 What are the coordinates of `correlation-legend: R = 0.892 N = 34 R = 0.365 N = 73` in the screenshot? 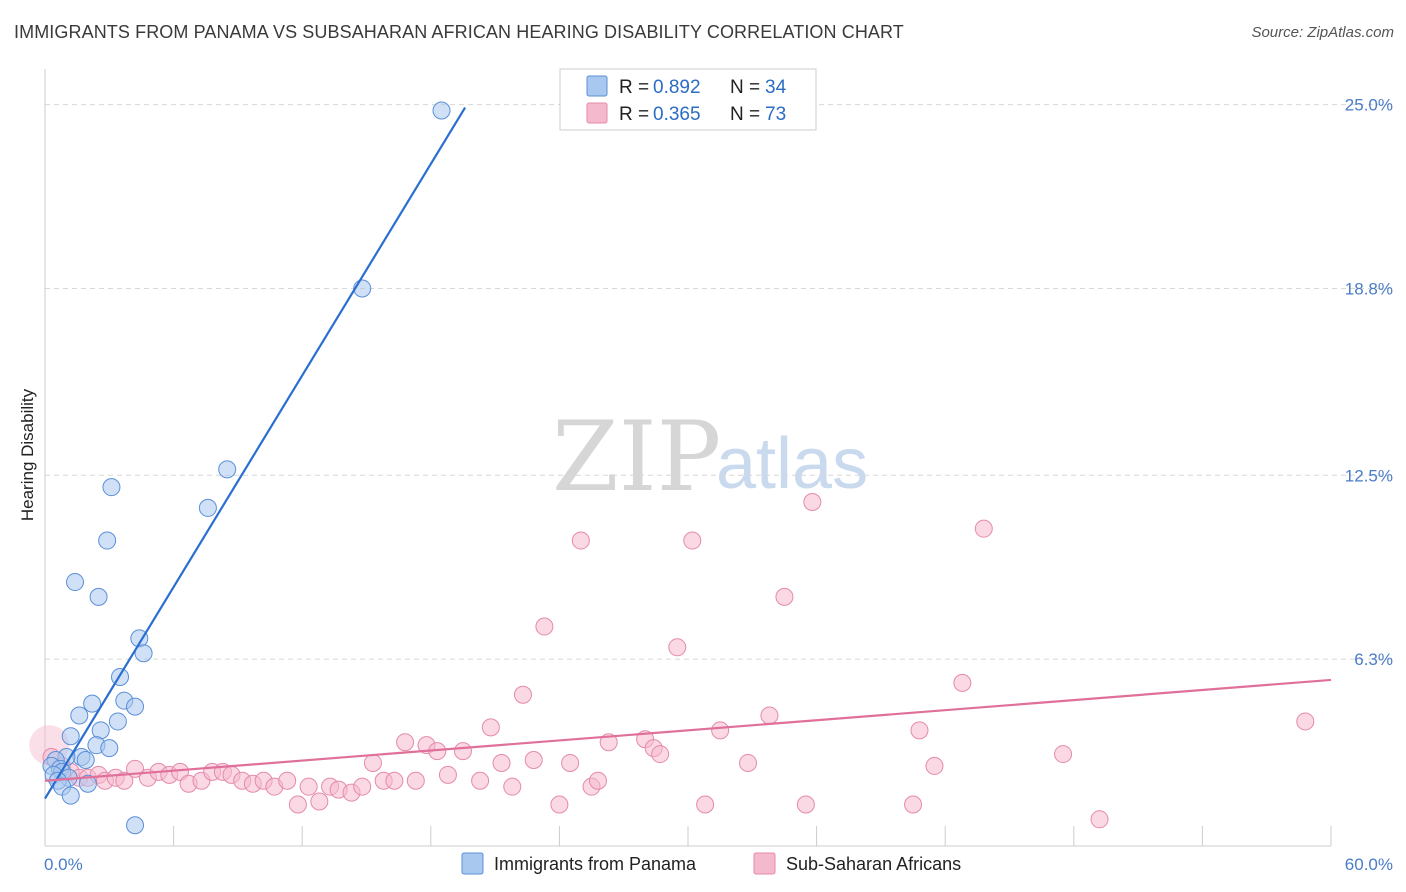 It's located at (688, 99).